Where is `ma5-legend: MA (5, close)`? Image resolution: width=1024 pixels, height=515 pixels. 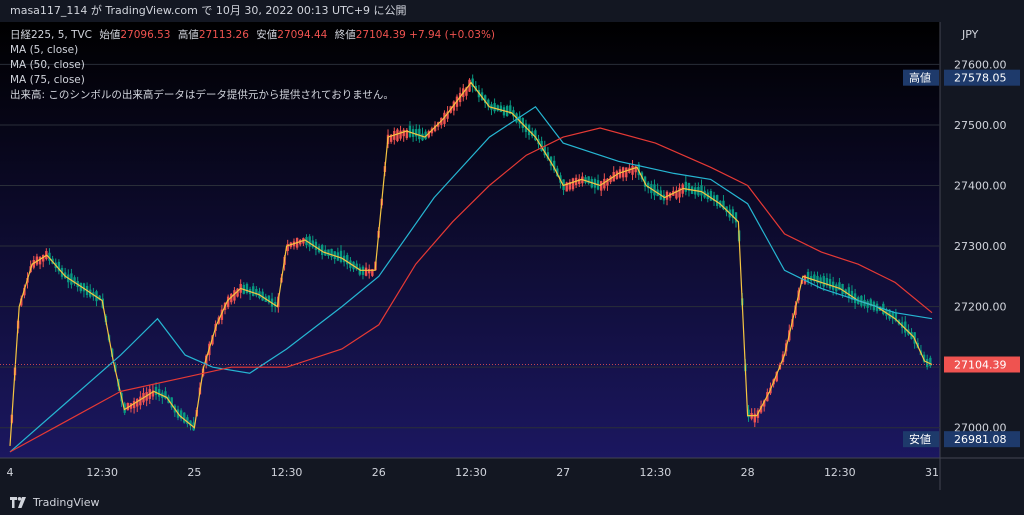
ma5-legend: MA (5, close) is located at coordinates (44, 50).